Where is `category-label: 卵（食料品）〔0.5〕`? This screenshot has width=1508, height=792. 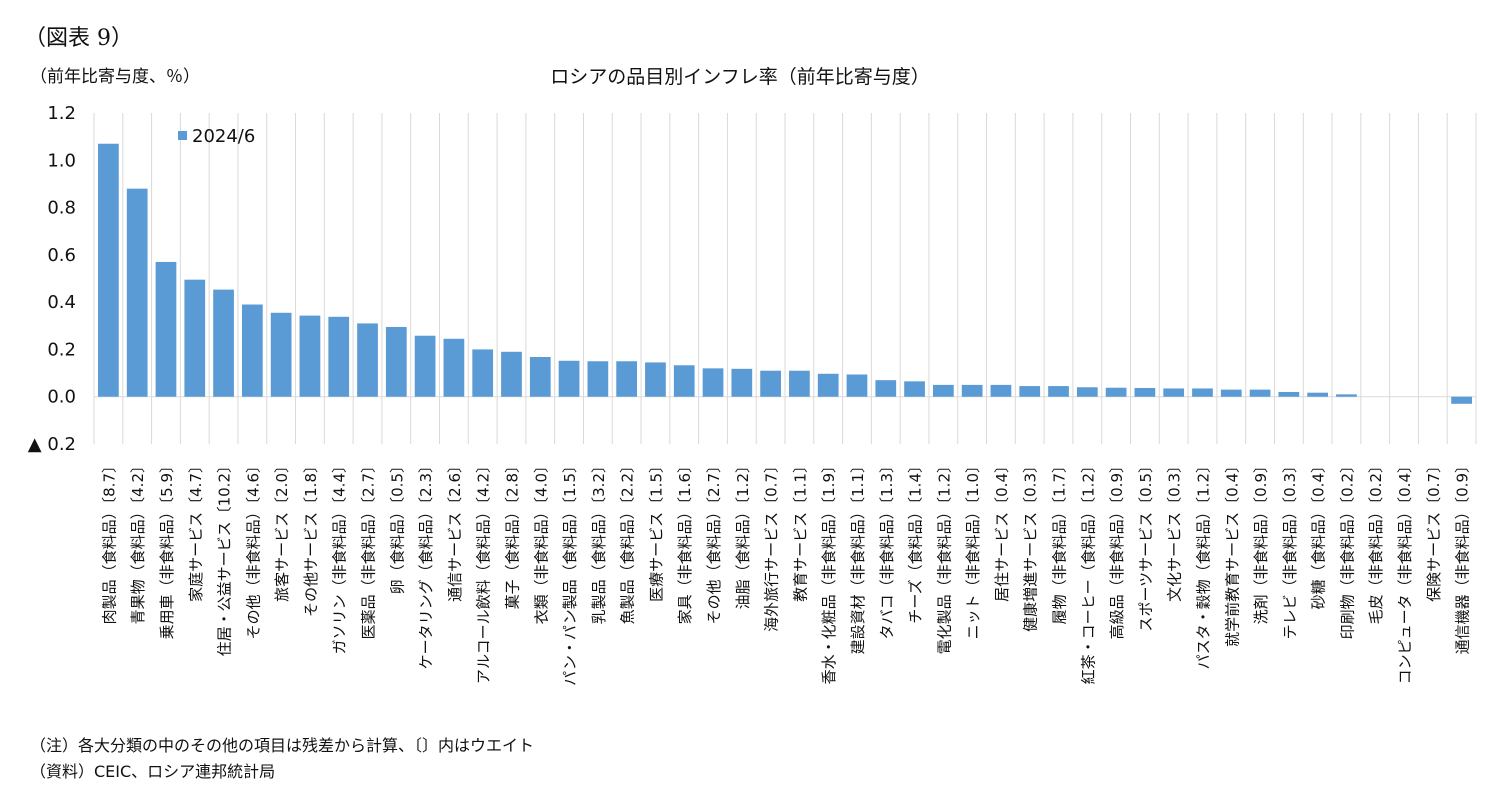
category-label: 卵（食料品）〔0.5〕 is located at coordinates (397, 526).